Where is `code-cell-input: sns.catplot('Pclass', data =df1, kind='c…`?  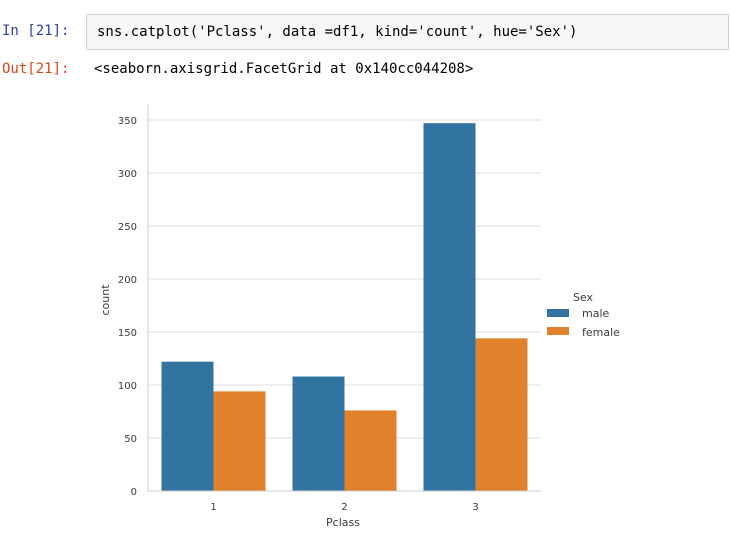
code-cell-input: sns.catplot('Pclass', data =df1, kind='c… is located at coordinates (407, 32).